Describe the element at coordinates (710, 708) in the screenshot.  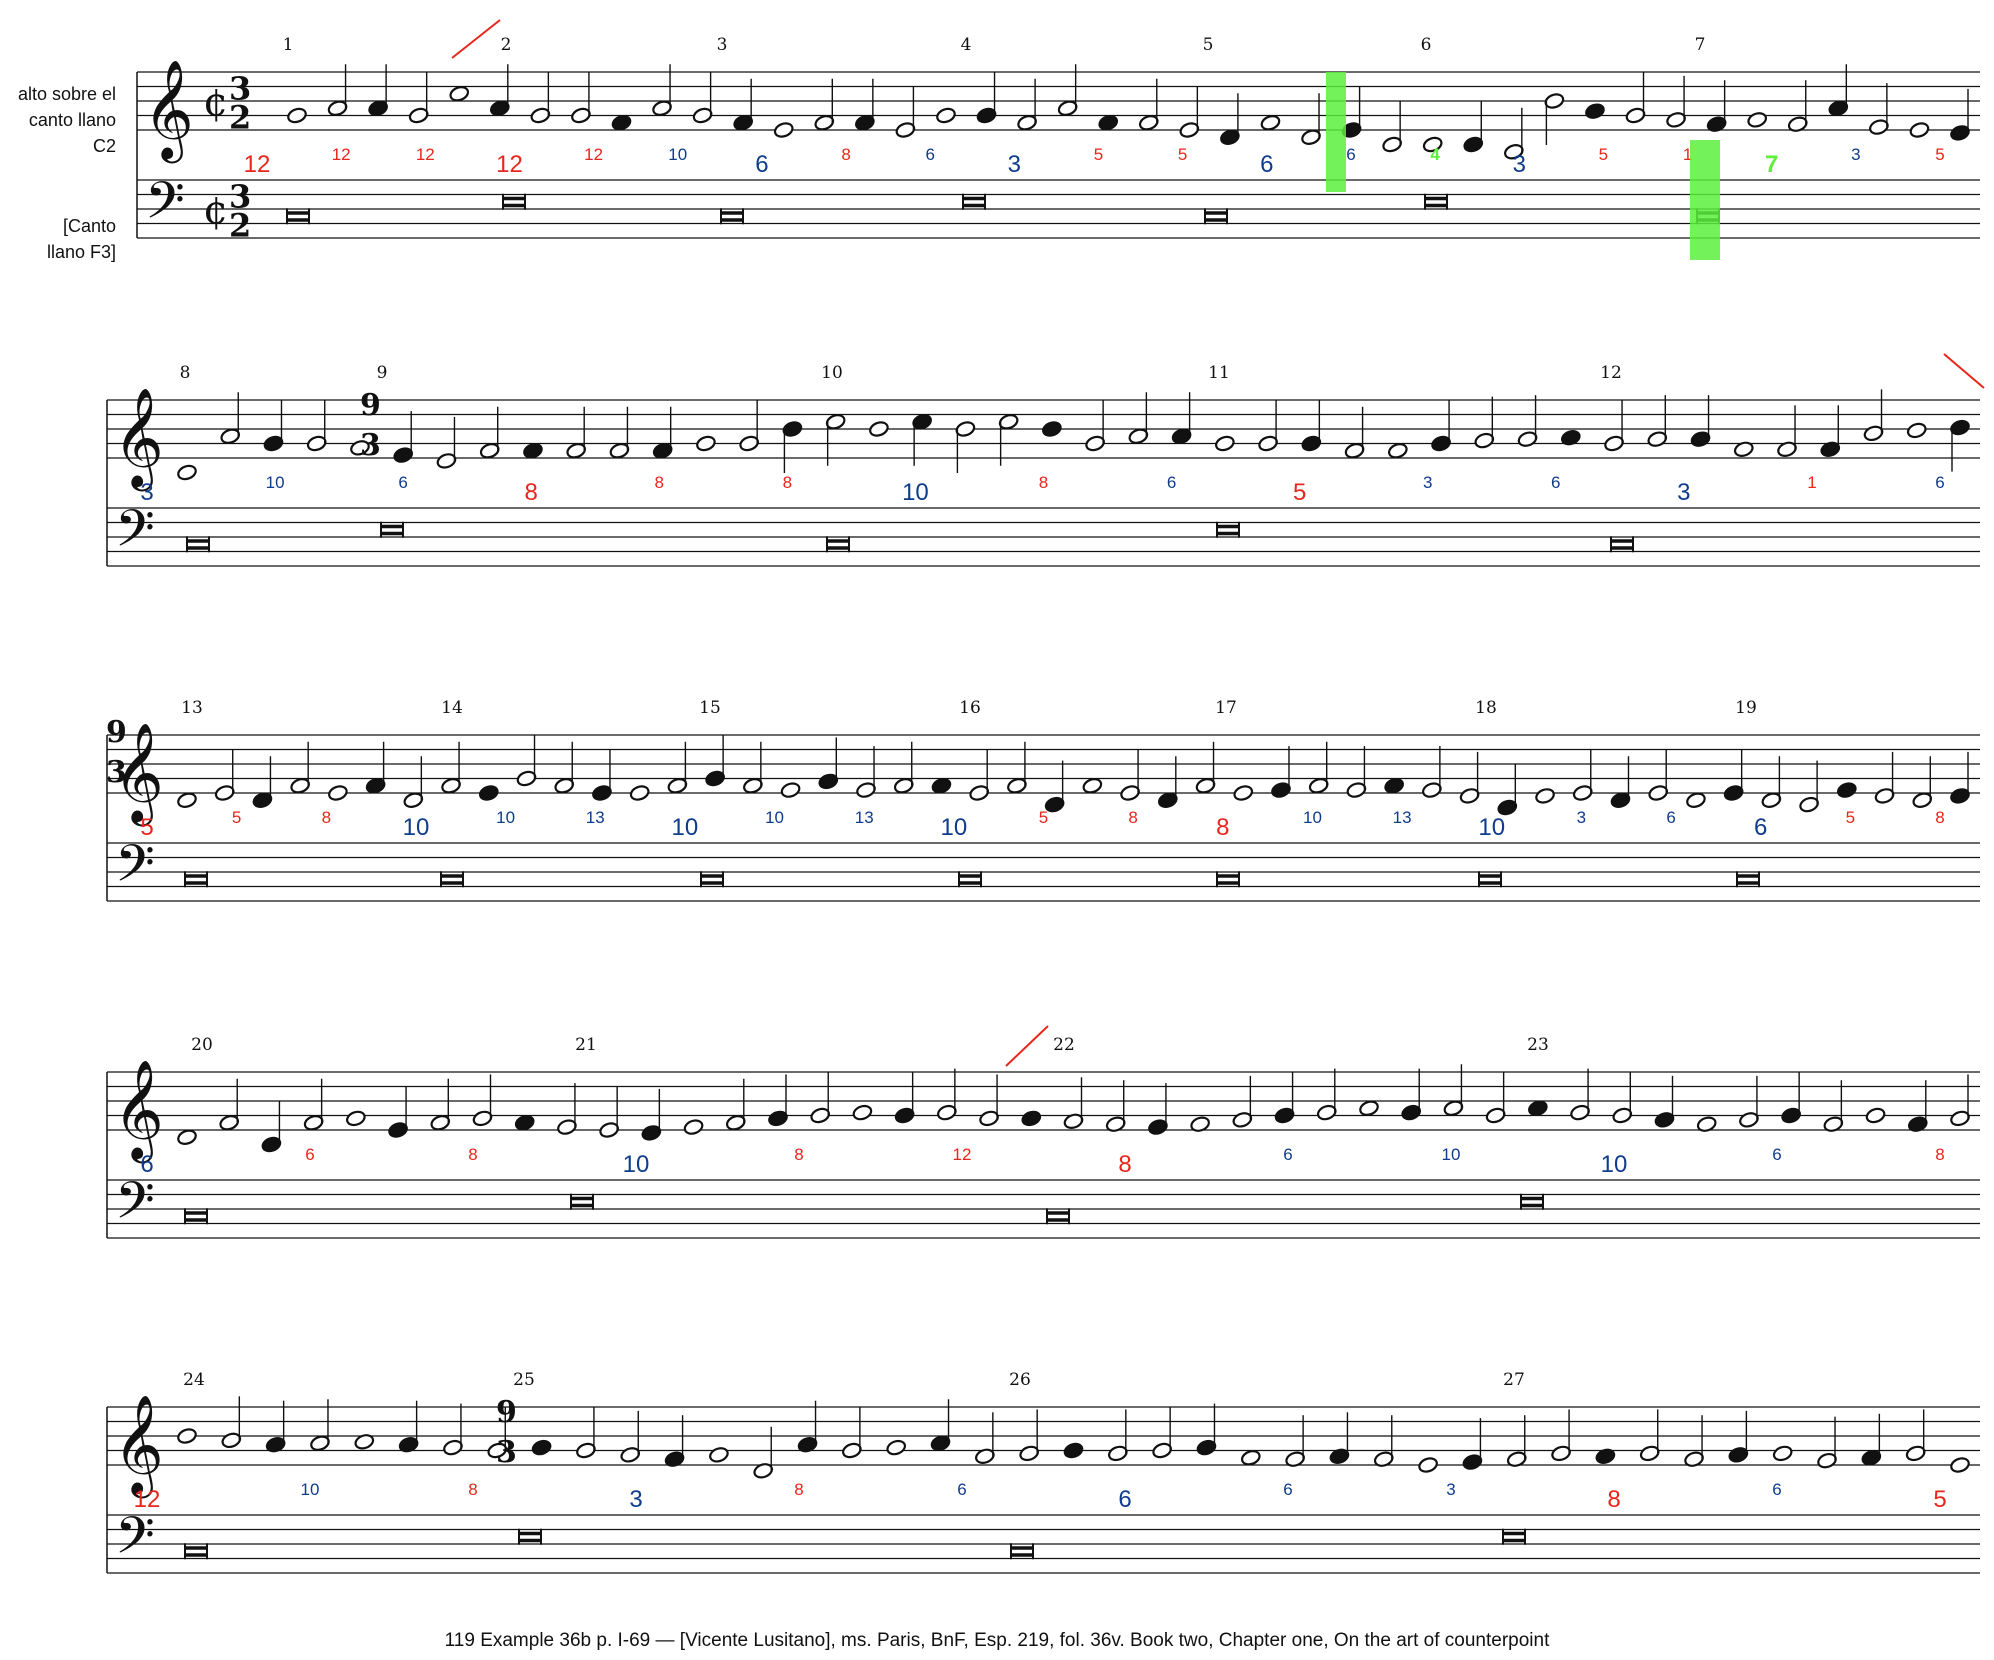
I see `measure-number: 15` at that location.